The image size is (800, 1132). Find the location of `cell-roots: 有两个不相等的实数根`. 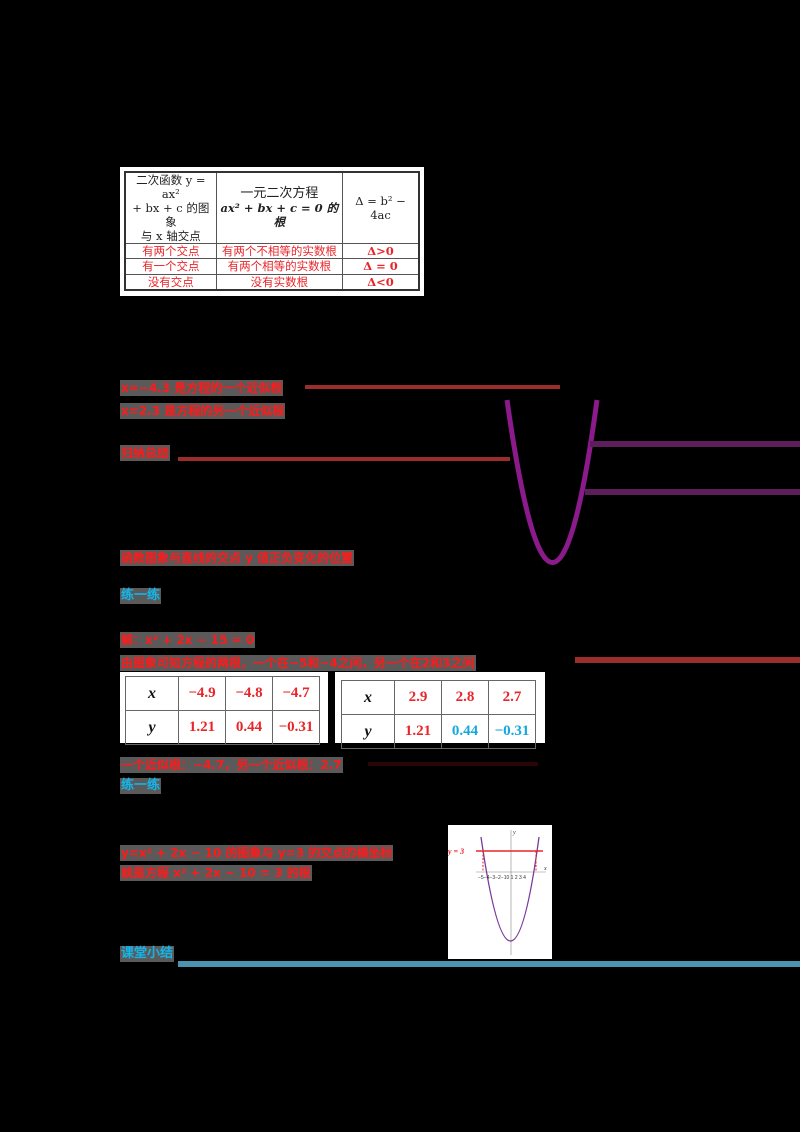

cell-roots: 有两个不相等的实数根 is located at coordinates (279, 251).